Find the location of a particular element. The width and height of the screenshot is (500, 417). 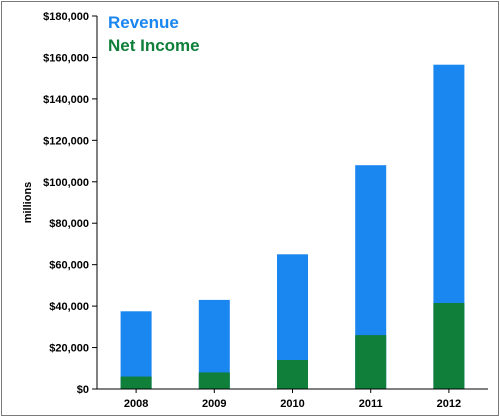

legend-net-income: Net Income is located at coordinates (154, 45).